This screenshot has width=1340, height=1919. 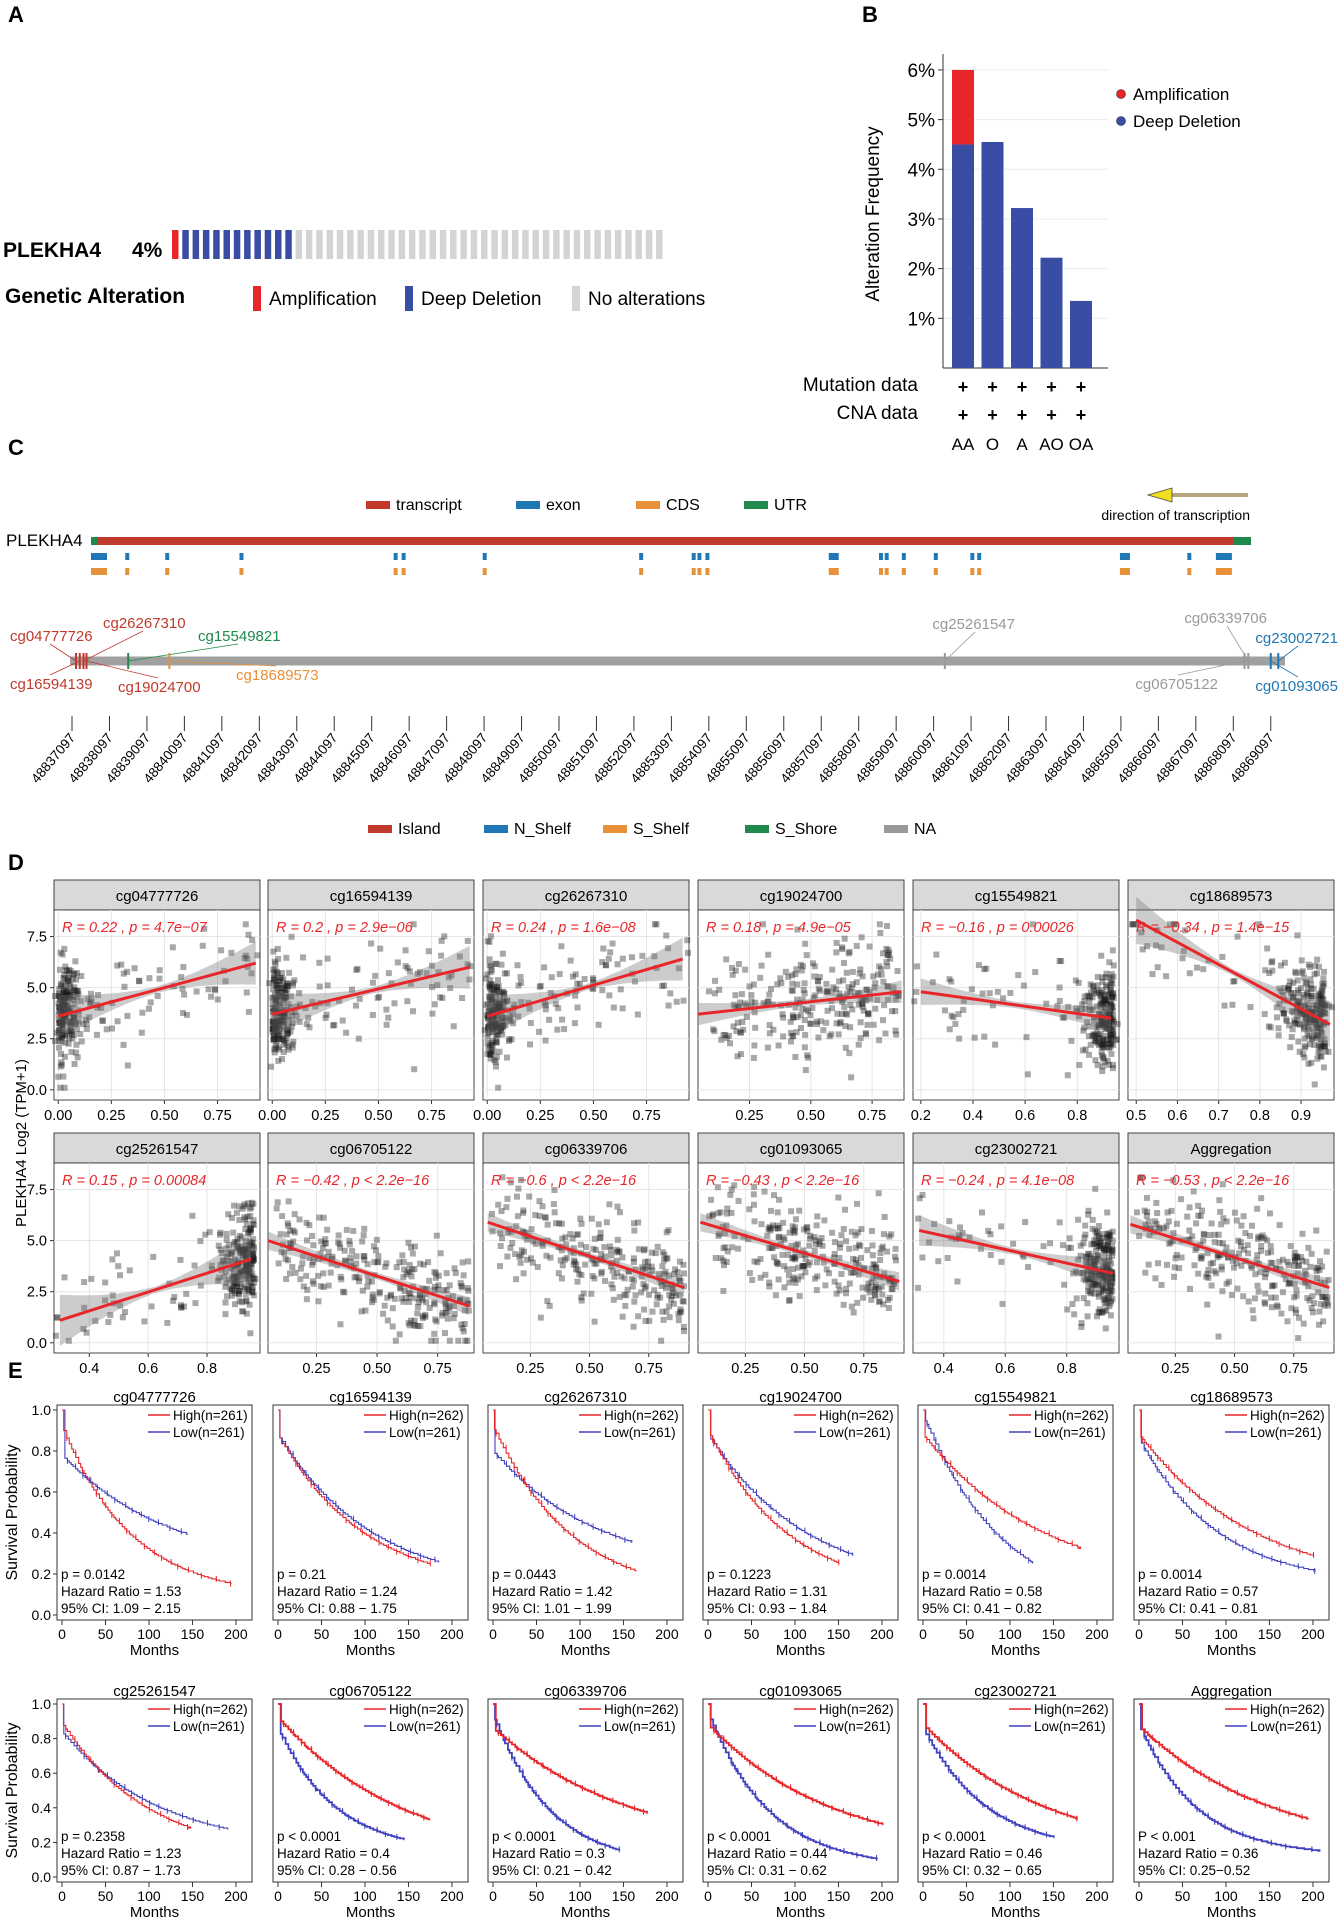 What do you see at coordinates (121, 1608) in the screenshot?
I see `km-confidence-interval: 95% CI: 1.09 − 2.15` at bounding box center [121, 1608].